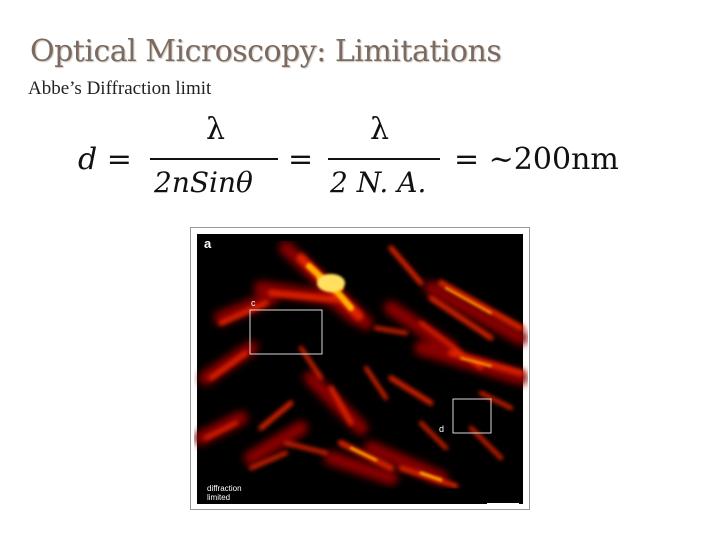 This screenshot has height=540, width=720. Describe the element at coordinates (208, 243) in the screenshot. I see `panel-letter: a` at that location.